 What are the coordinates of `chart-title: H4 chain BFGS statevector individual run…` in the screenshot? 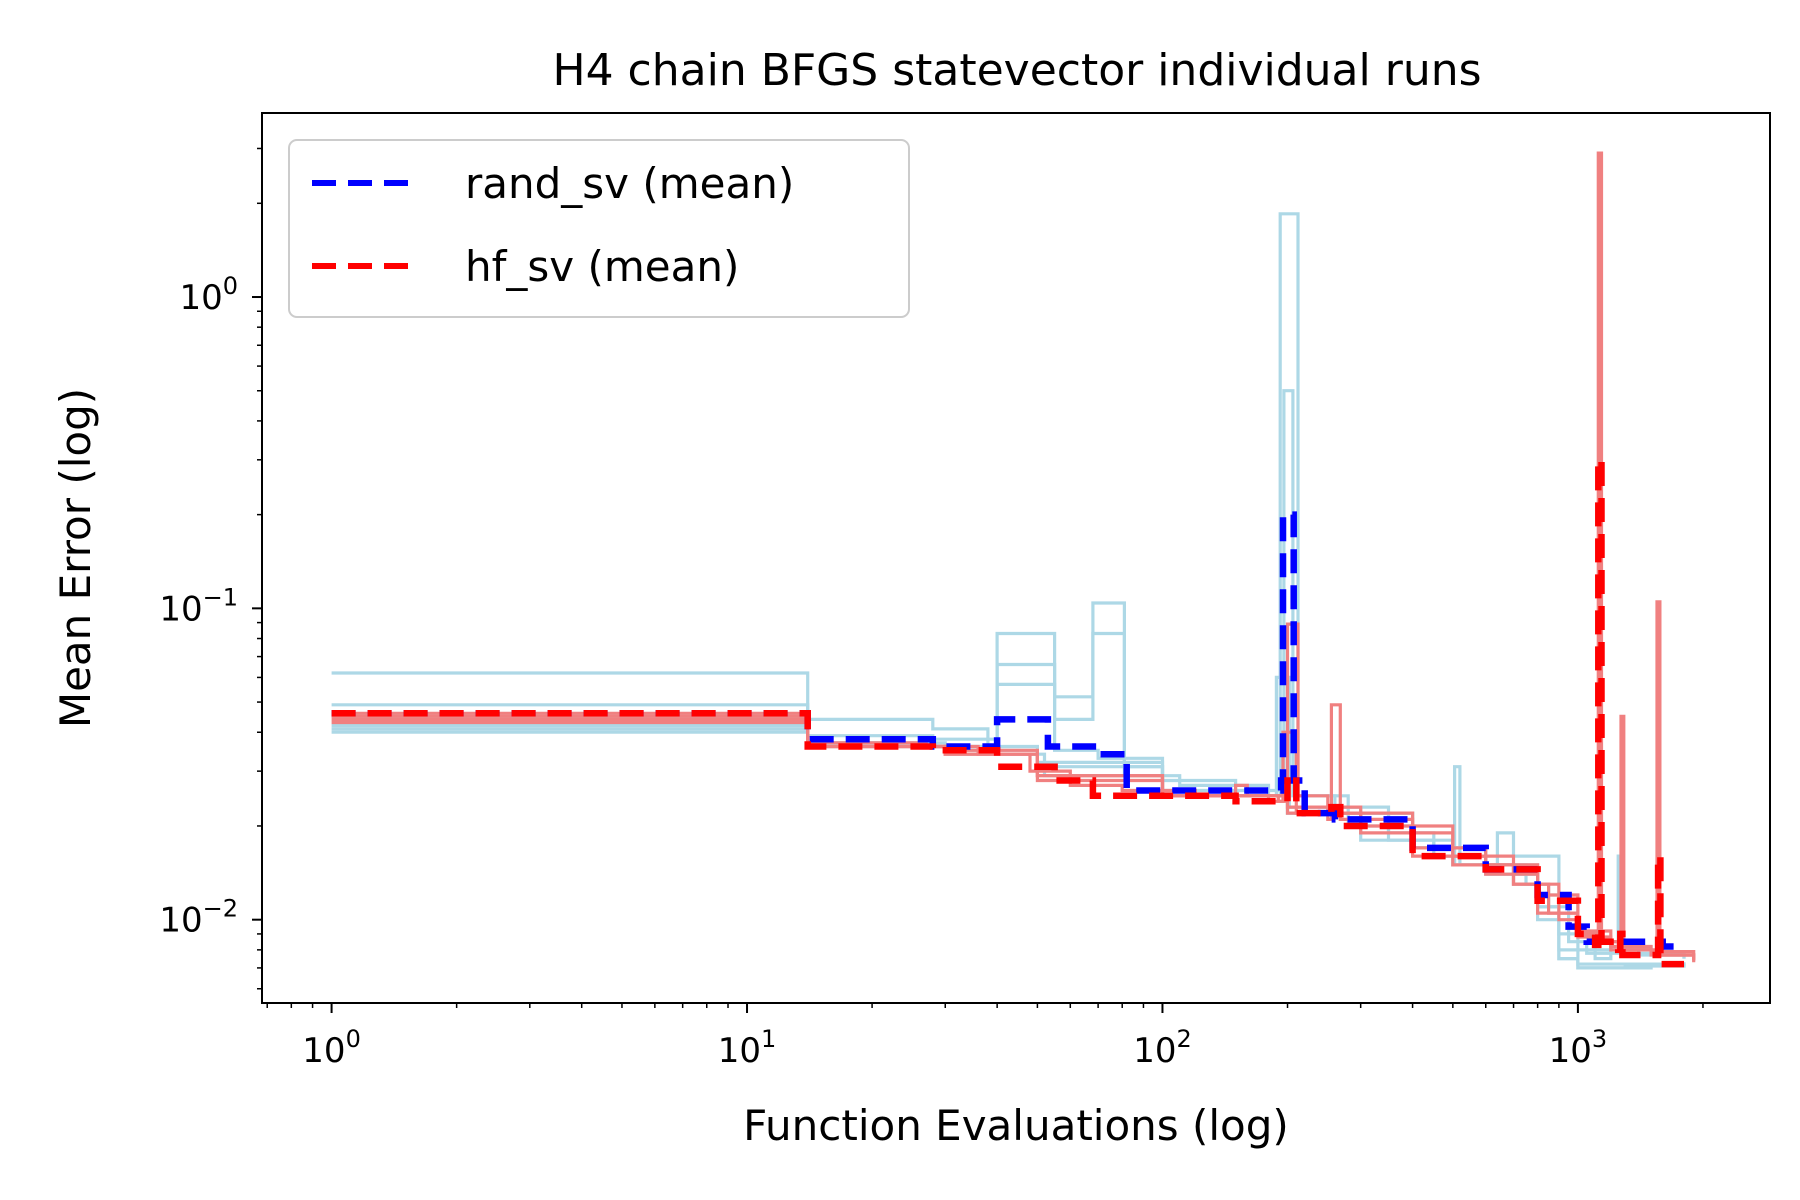 It's located at (1016, 70).